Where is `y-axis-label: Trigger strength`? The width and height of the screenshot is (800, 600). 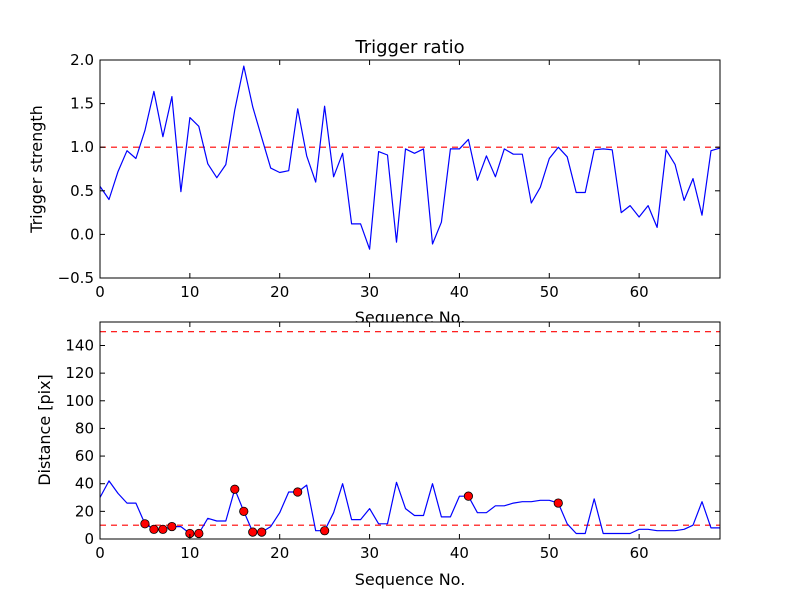
y-axis-label: Trigger strength is located at coordinates (36, 169).